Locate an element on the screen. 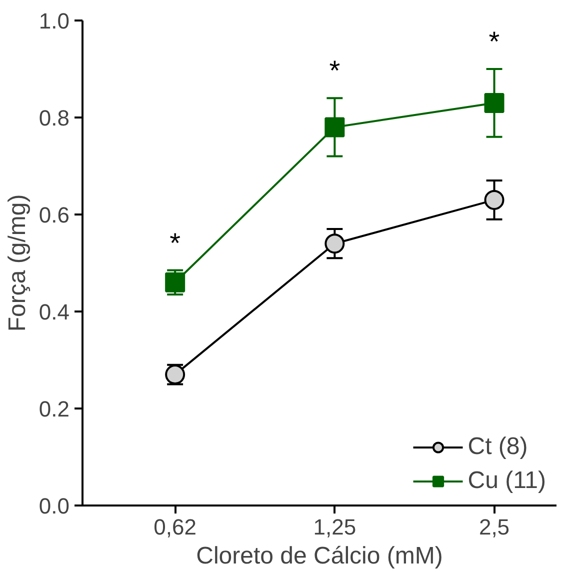 The image size is (566, 572). x-tick-label: 2,5 is located at coordinates (494, 527).